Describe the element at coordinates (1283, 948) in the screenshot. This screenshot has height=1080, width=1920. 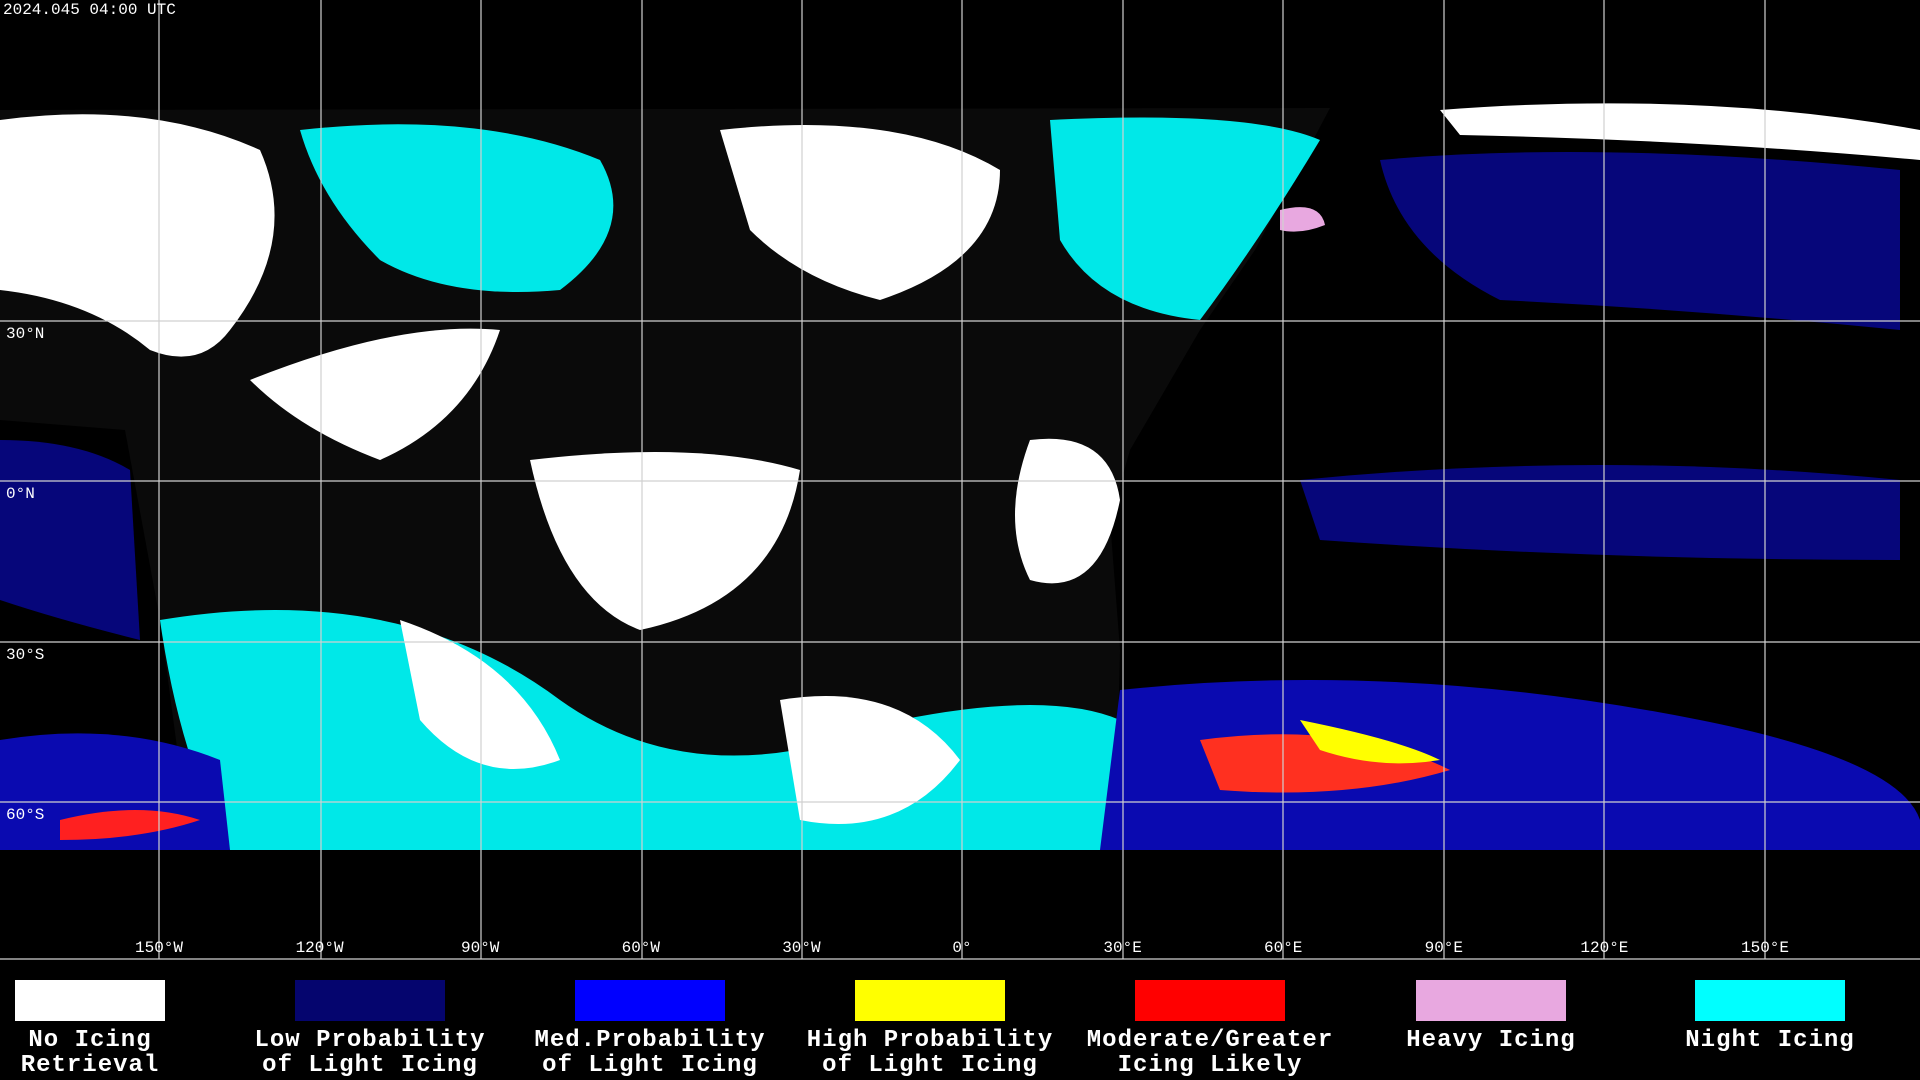
I see `longitude-label: 60°E` at that location.